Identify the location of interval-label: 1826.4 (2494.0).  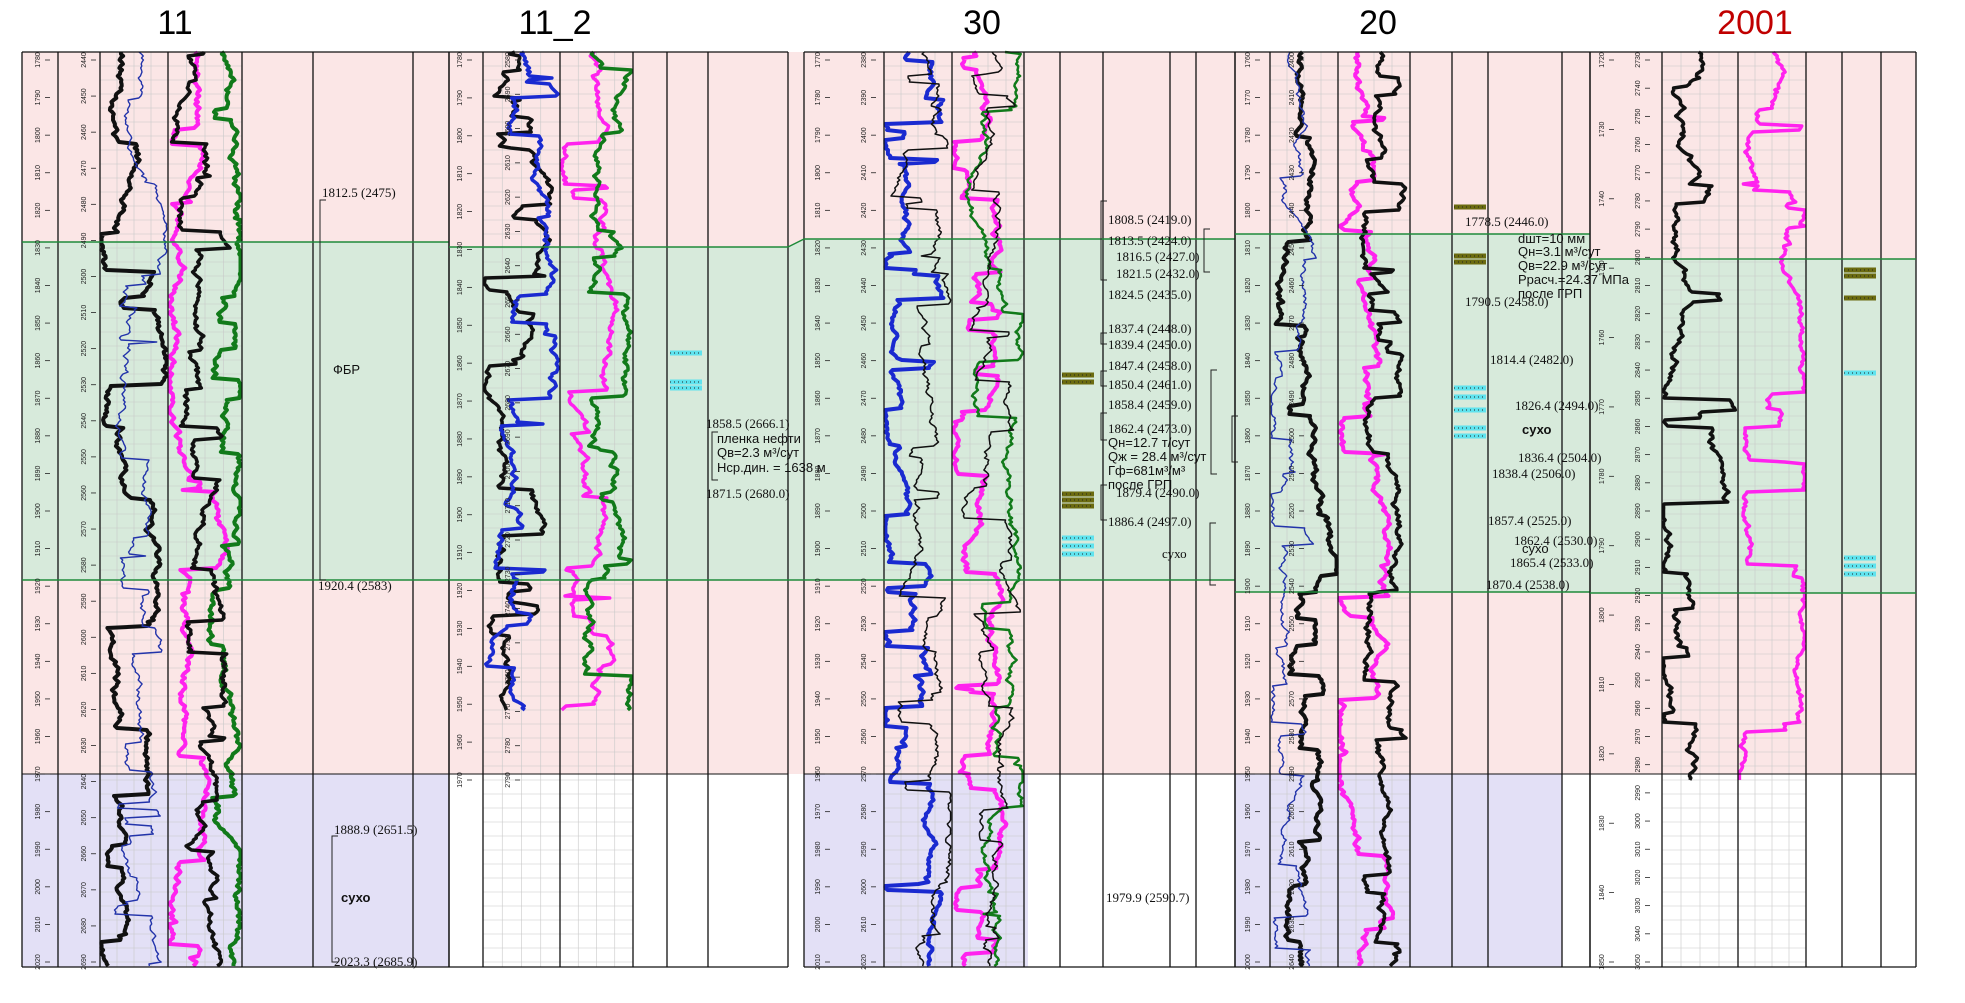
(1556, 405).